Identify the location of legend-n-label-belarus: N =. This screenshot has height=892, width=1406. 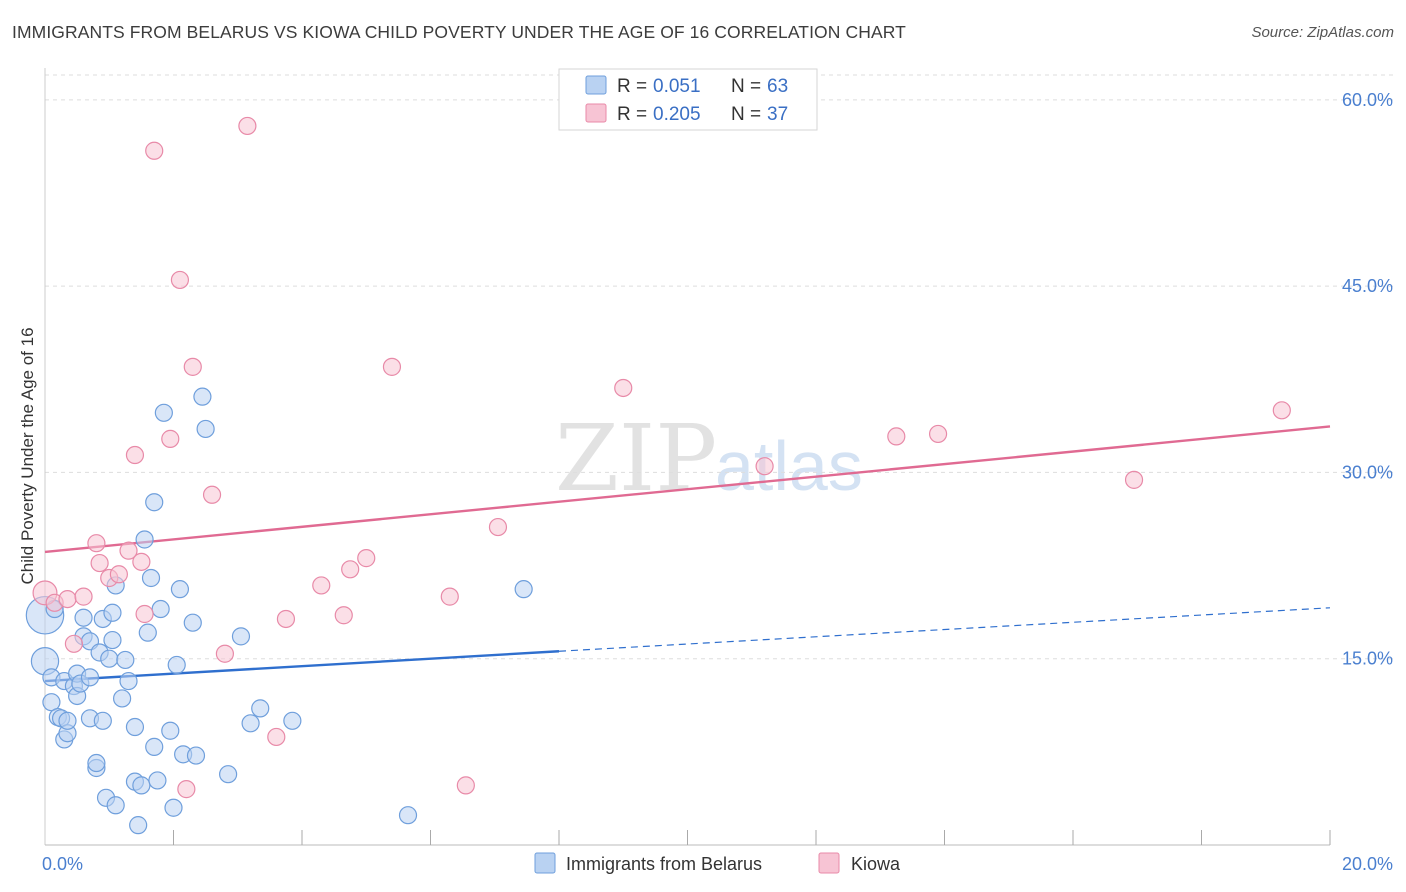
(746, 86).